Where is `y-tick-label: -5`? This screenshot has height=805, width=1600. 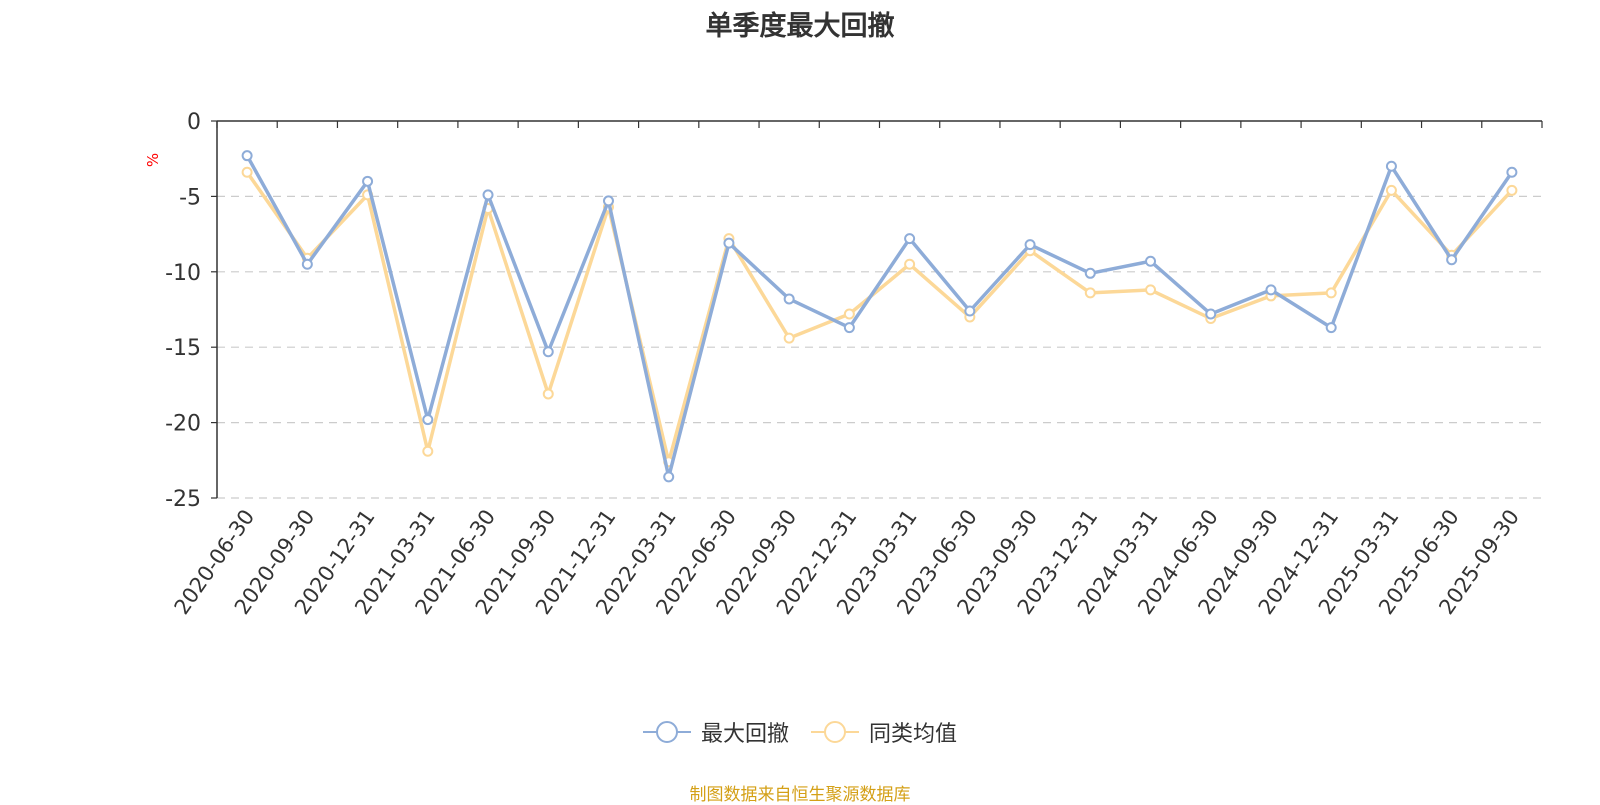
y-tick-label: -5 is located at coordinates (190, 197).